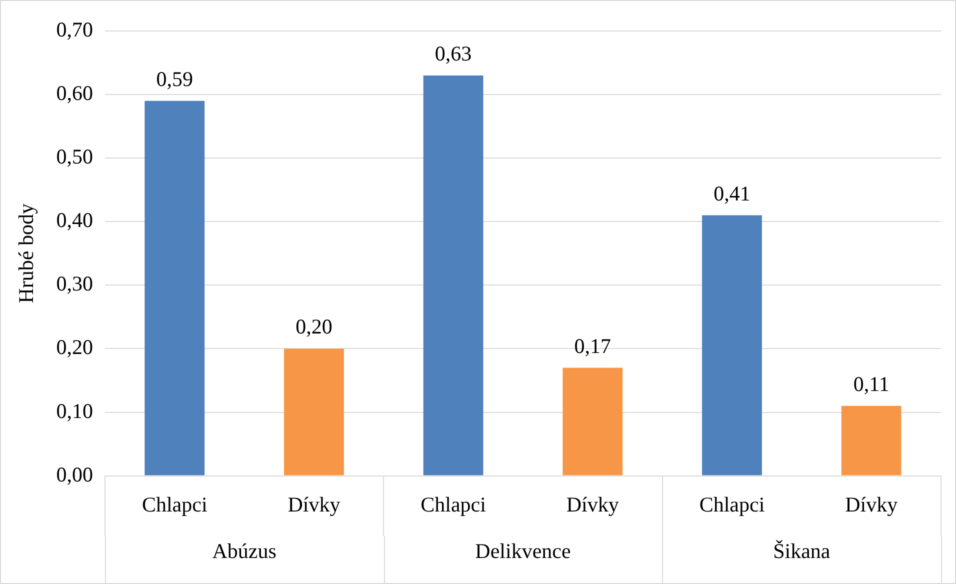 Image resolution: width=956 pixels, height=584 pixels. I want to click on data-label: 0,11, so click(871, 384).